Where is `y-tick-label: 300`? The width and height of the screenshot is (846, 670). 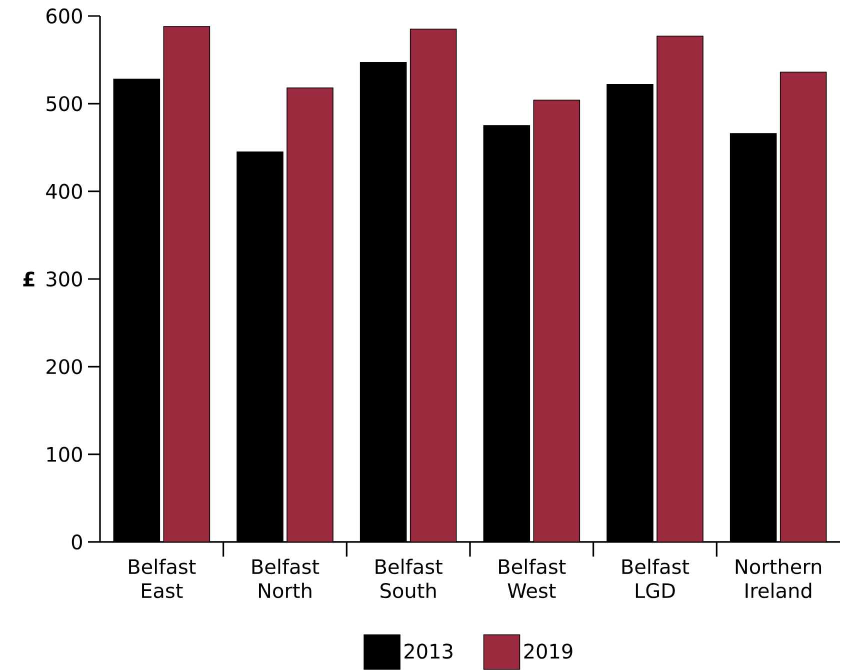 y-tick-label: 300 is located at coordinates (64, 279).